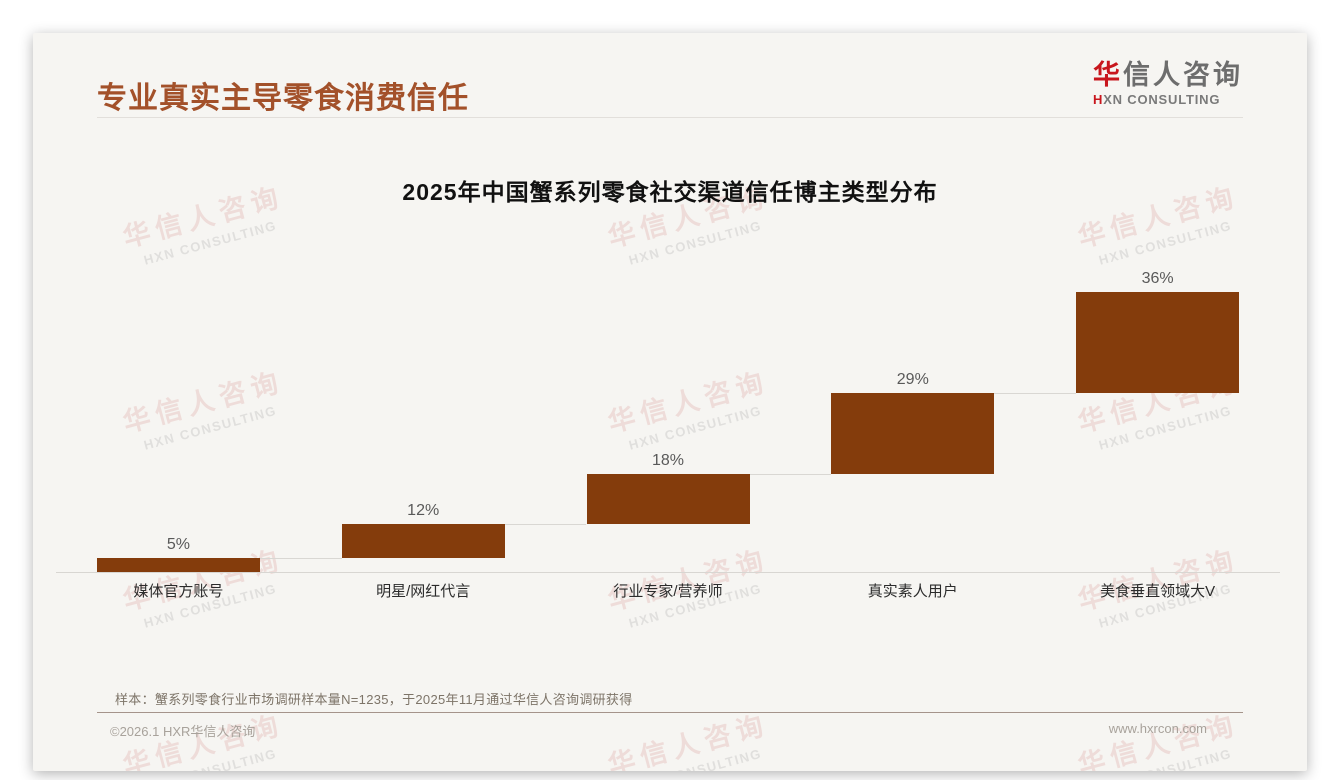  What do you see at coordinates (912, 379) in the screenshot?
I see `bar-value-label: 29%` at bounding box center [912, 379].